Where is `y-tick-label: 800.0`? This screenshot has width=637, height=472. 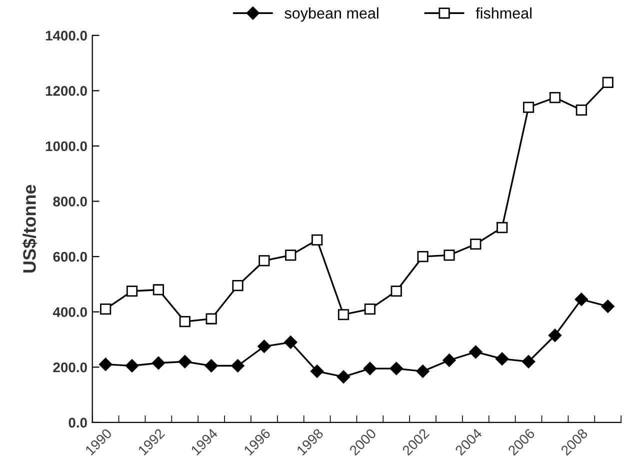 y-tick-label: 800.0 is located at coordinates (70, 201).